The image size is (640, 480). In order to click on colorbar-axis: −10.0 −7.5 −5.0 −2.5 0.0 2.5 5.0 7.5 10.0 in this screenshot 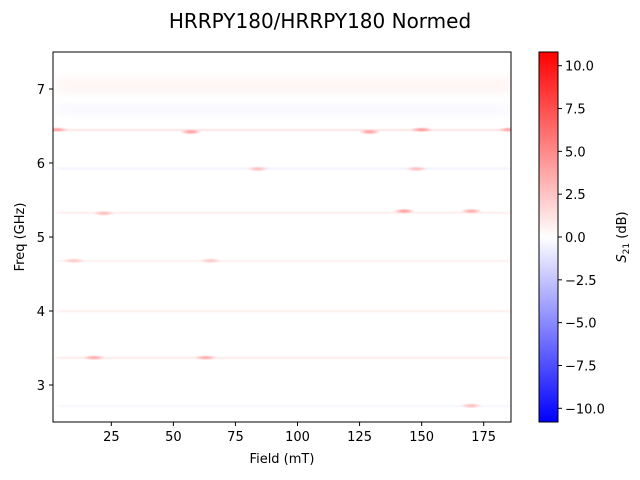, I will do `click(581, 238)`.